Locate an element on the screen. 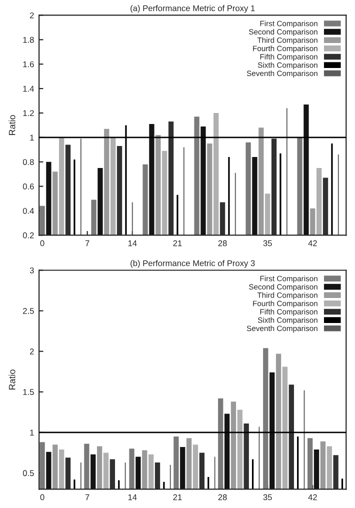 This screenshot has height=508, width=355. y-tick-label: 0.6 is located at coordinates (28, 187).